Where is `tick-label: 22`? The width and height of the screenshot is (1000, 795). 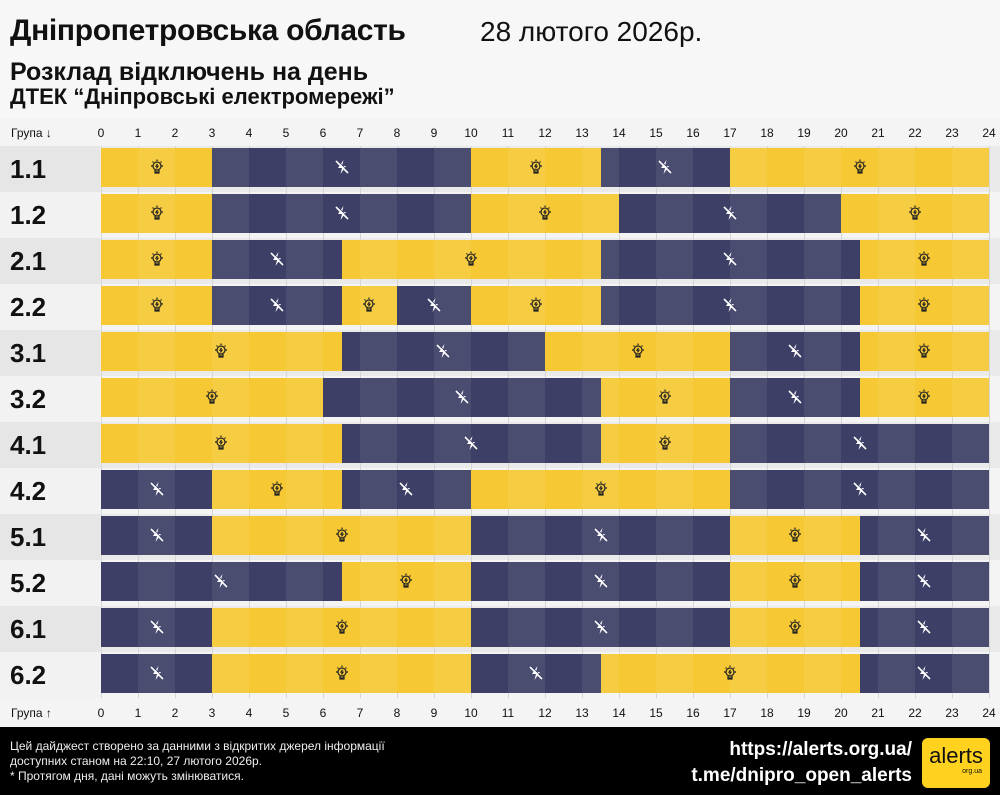 tick-label: 22 is located at coordinates (915, 713).